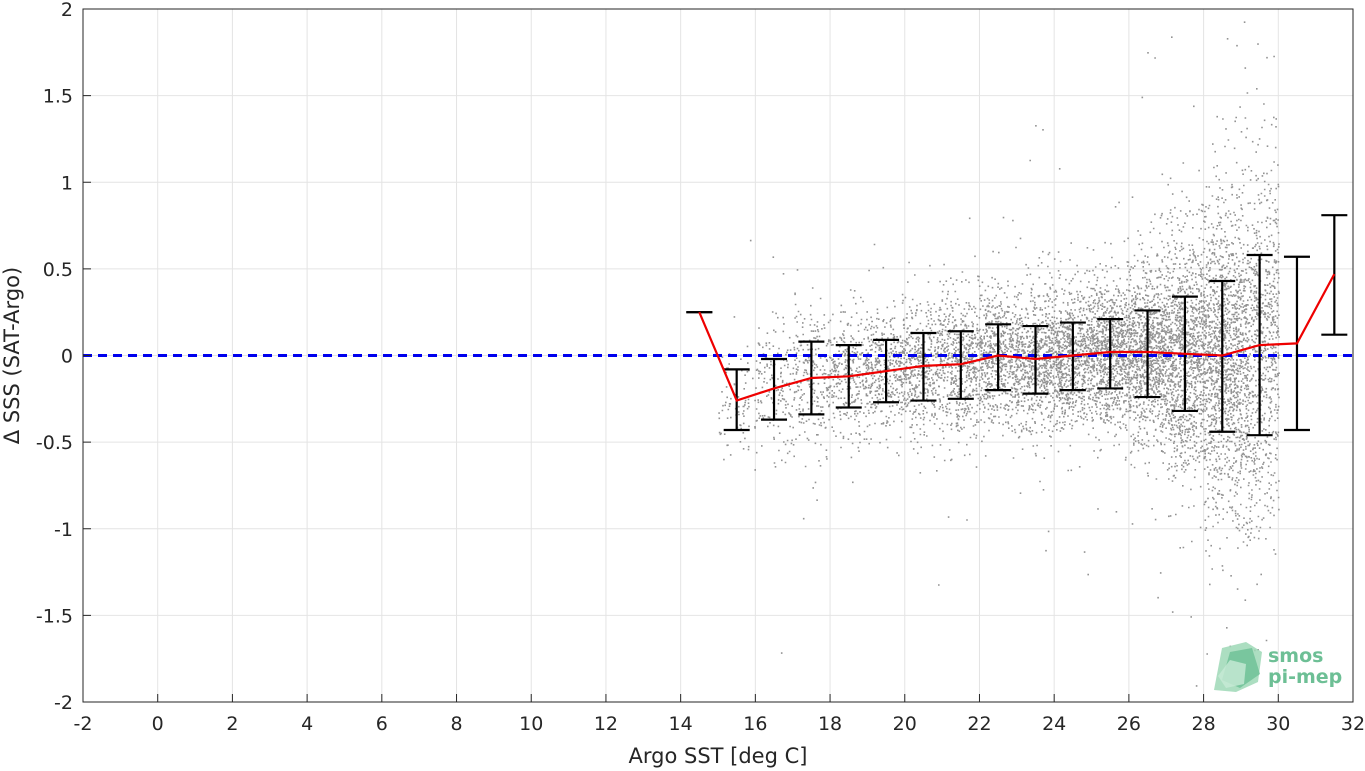 The width and height of the screenshot is (1365, 771). Describe the element at coordinates (54, 443) in the screenshot. I see `y-tick-label: -0.5` at that location.